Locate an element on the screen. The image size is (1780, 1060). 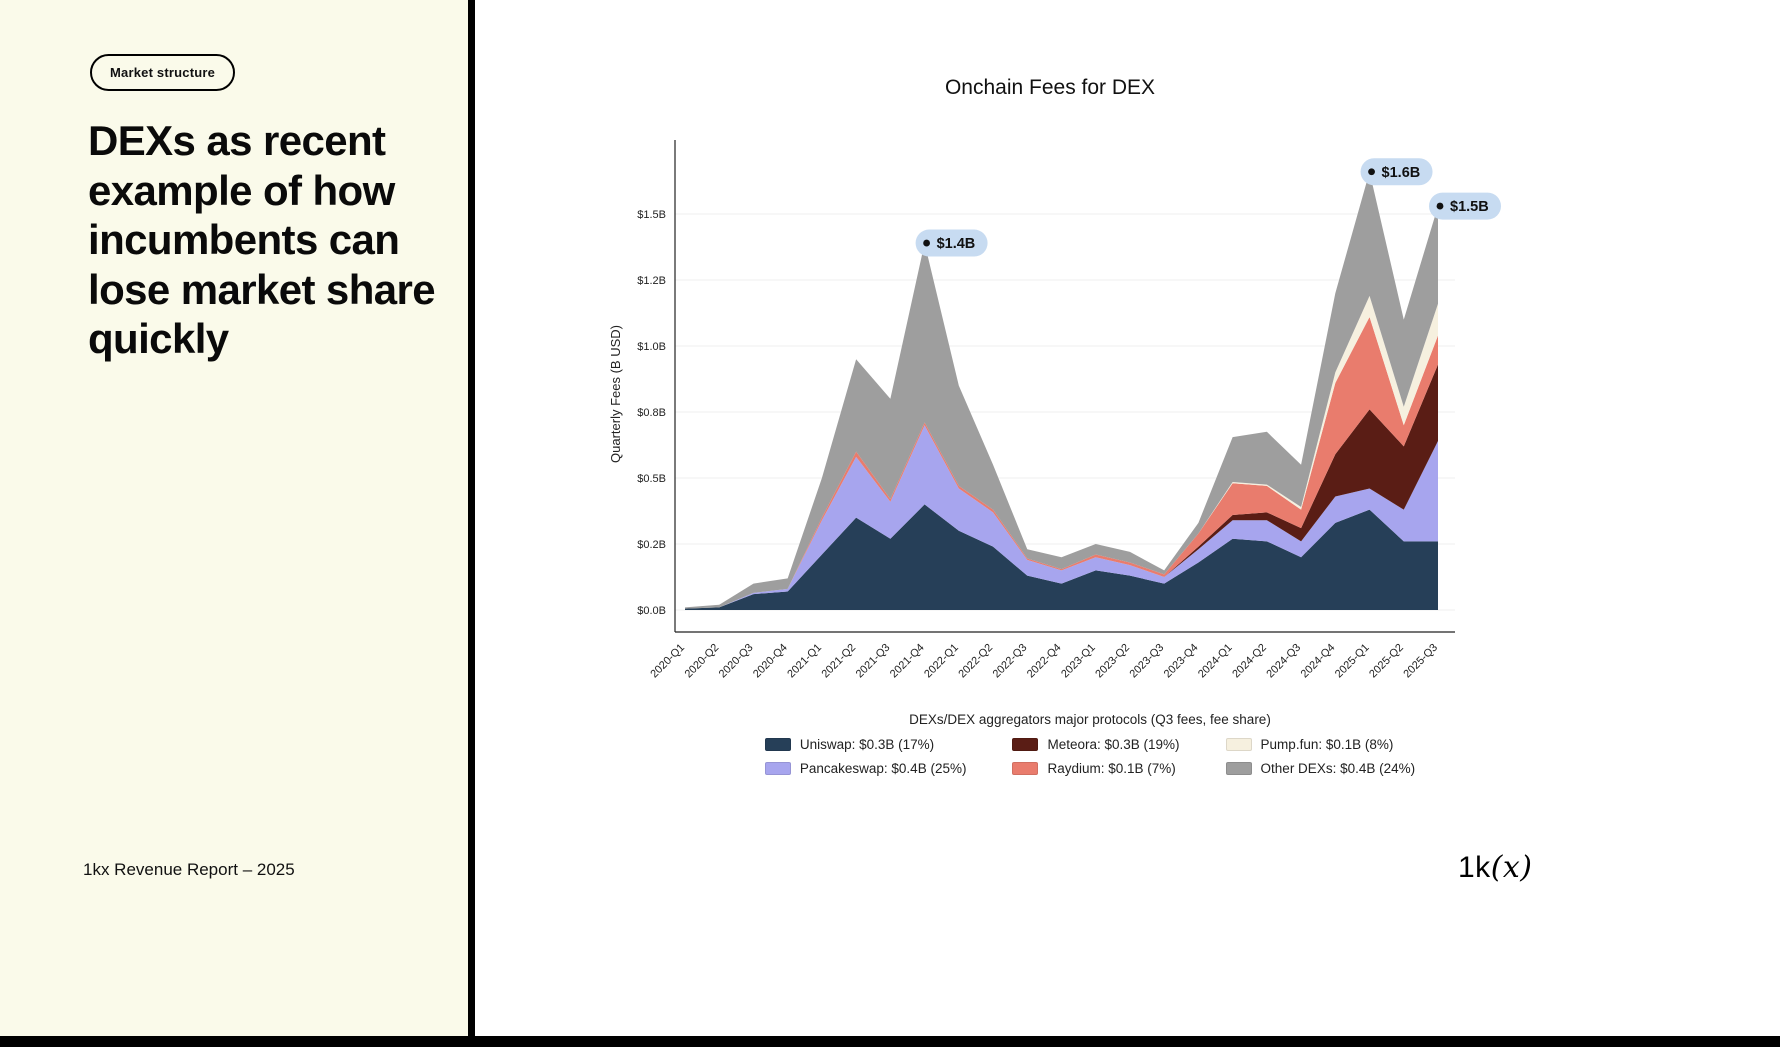
legend-item-pump-fun: Pump.fun: $0.1B (8%) is located at coordinates (1320, 744).